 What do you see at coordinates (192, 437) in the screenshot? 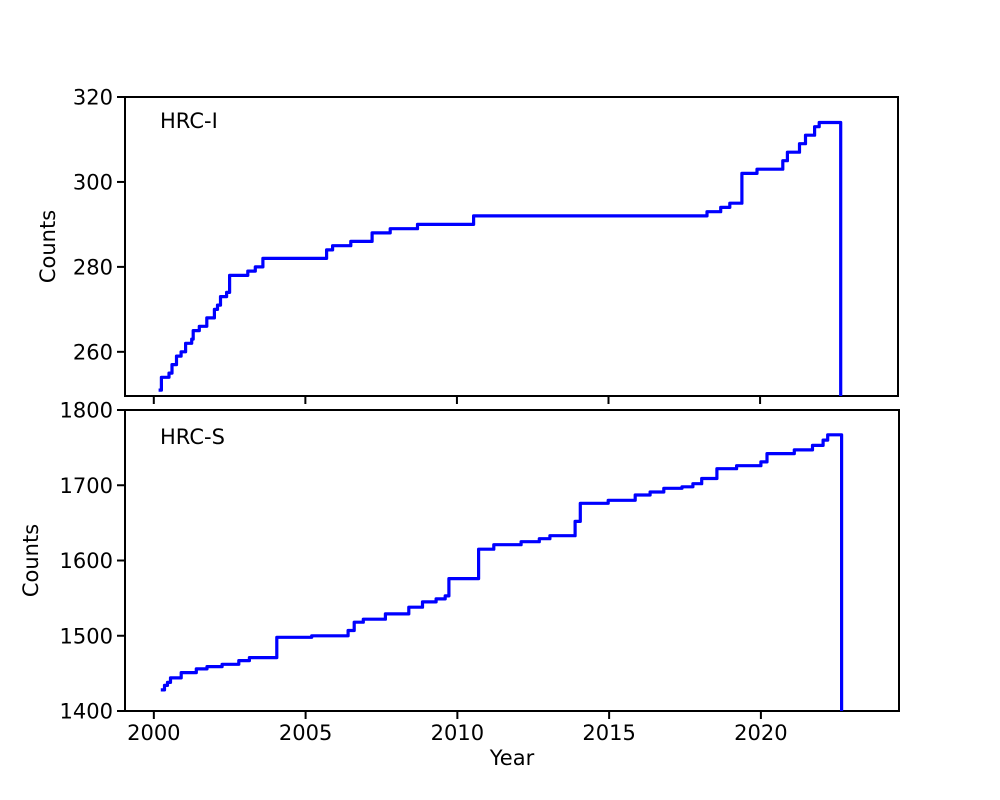
I see `panel-label: HRC-S` at bounding box center [192, 437].